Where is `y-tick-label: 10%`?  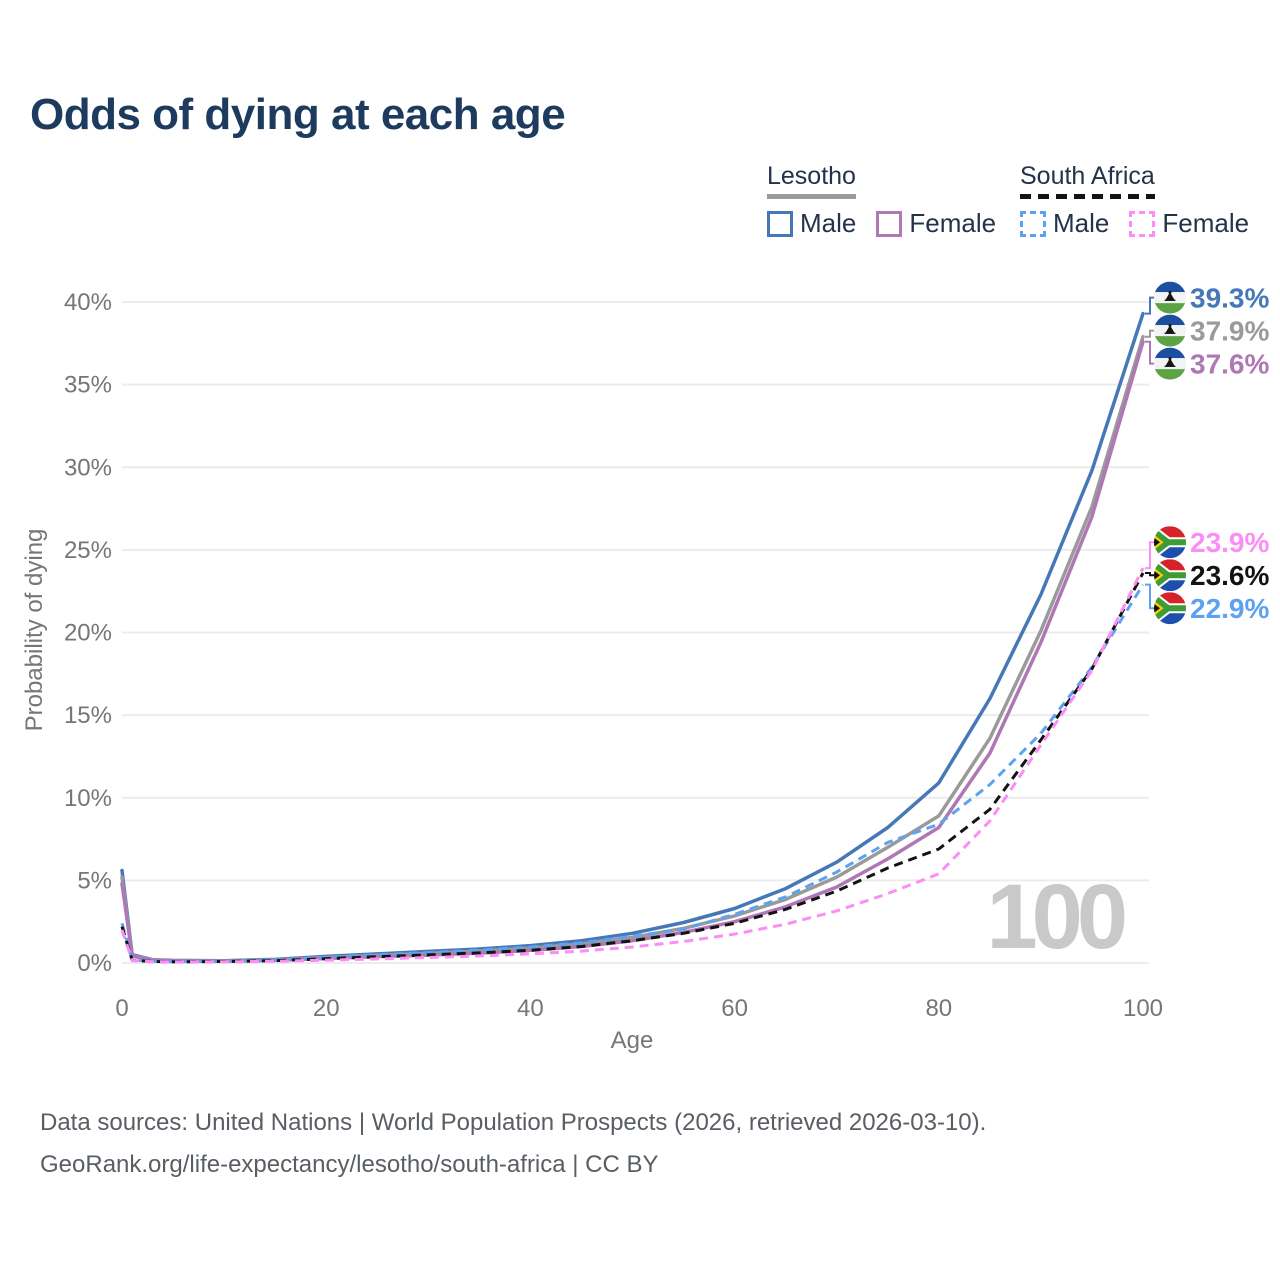
y-tick-label: 10% is located at coordinates (88, 798).